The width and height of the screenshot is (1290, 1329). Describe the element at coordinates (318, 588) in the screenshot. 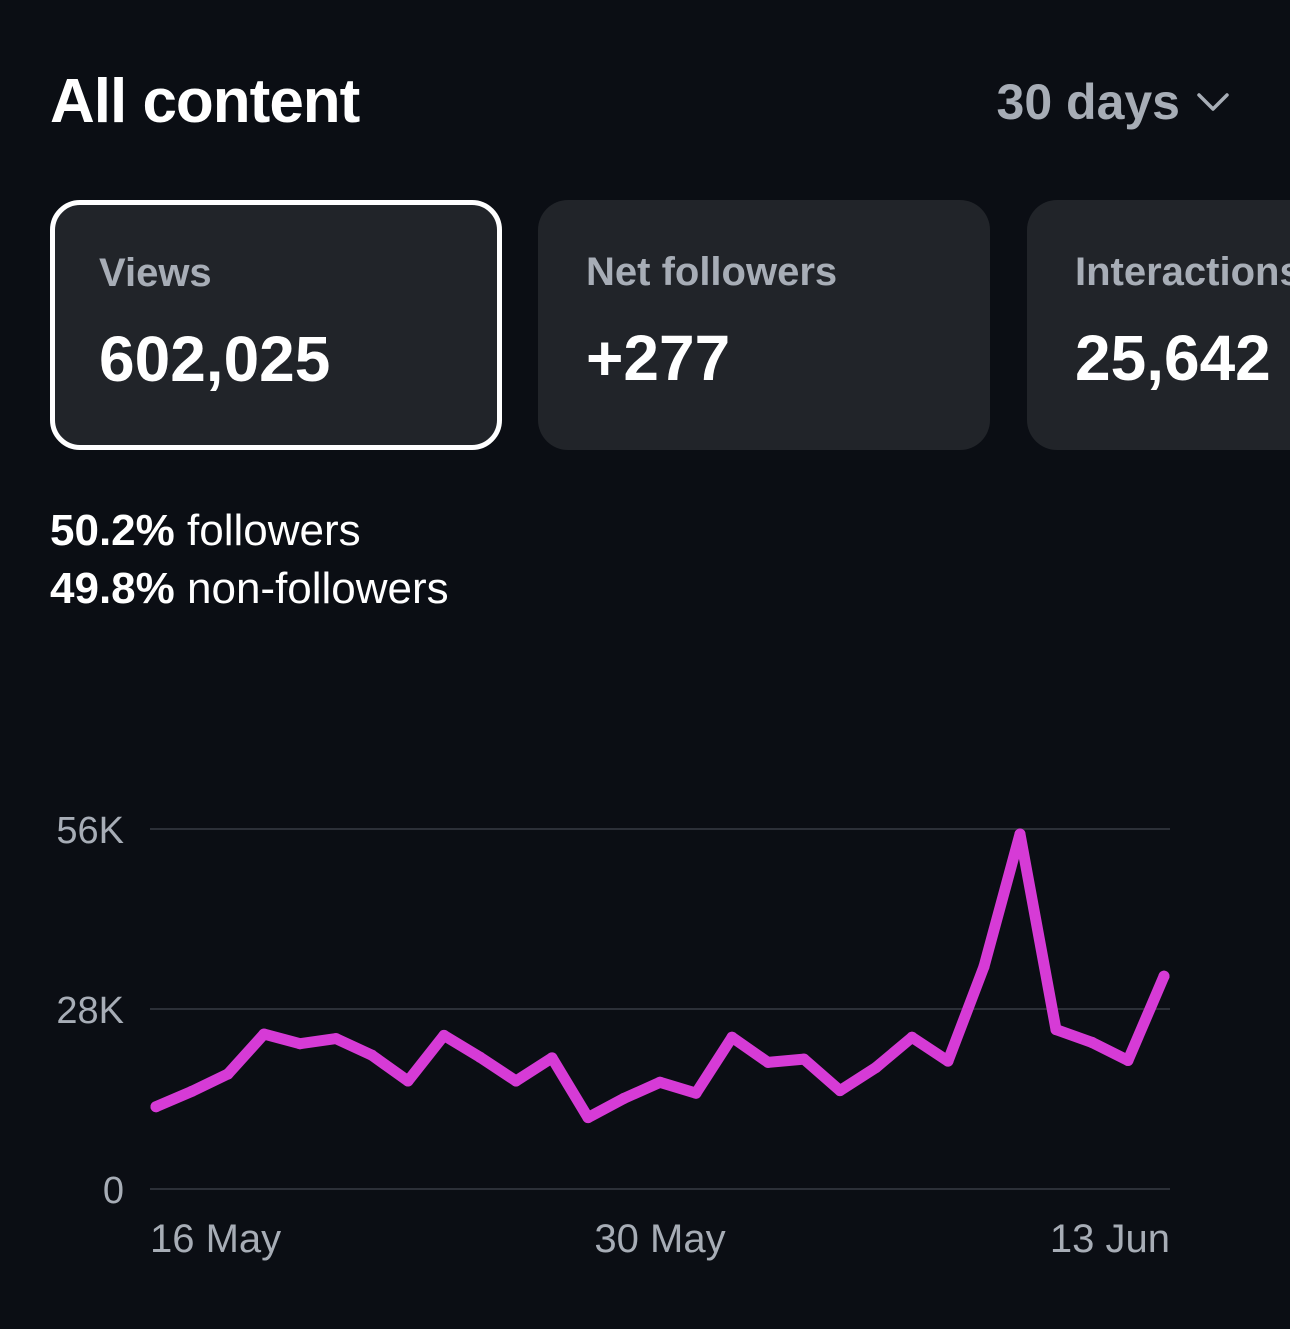

I see `non-followers-share-label: non-followers` at that location.